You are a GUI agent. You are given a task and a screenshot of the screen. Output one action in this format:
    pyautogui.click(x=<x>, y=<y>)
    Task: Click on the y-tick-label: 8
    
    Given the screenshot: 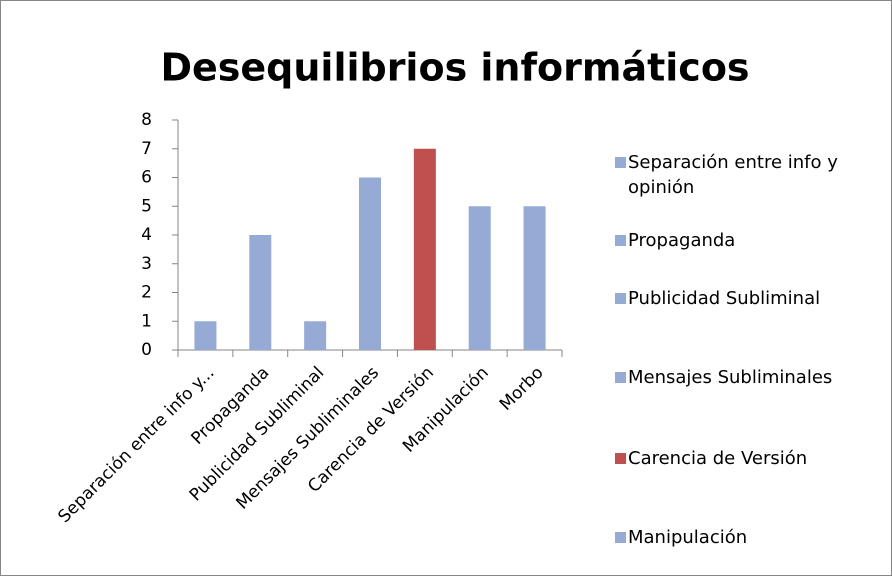 What is the action you would take?
    pyautogui.click(x=146, y=120)
    